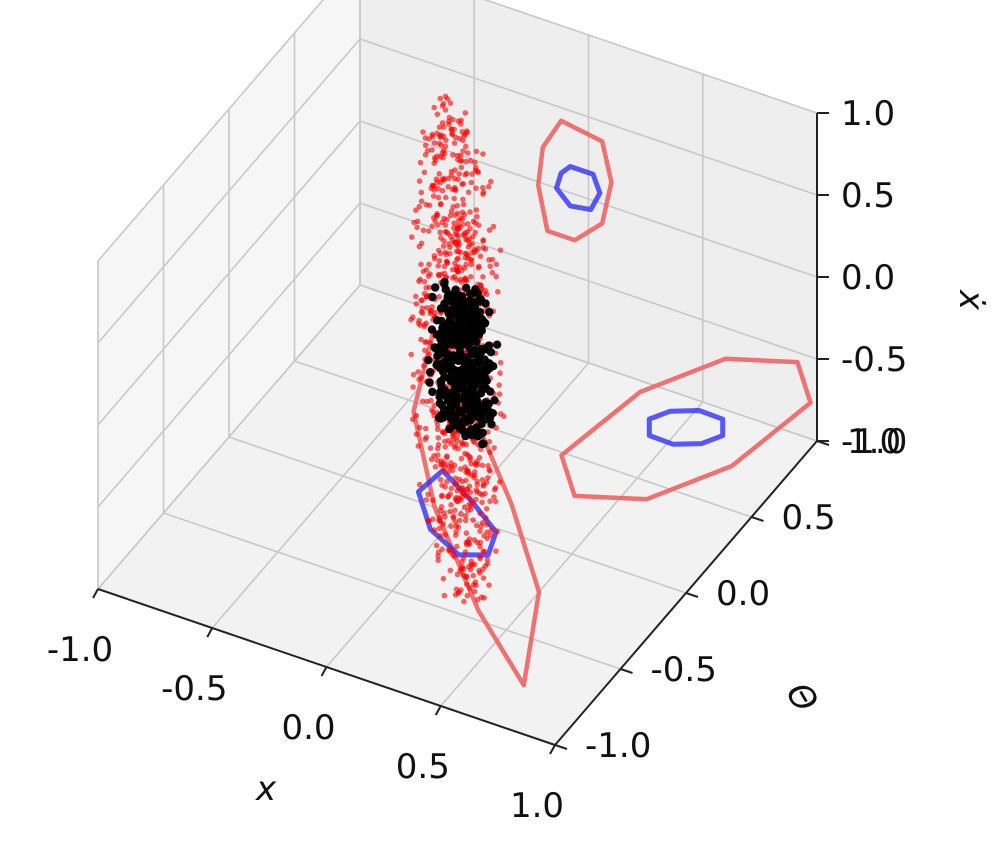 This screenshot has height=845, width=1000. Describe the element at coordinates (686, 427) in the screenshot. I see `inner-projection-polygon` at that location.